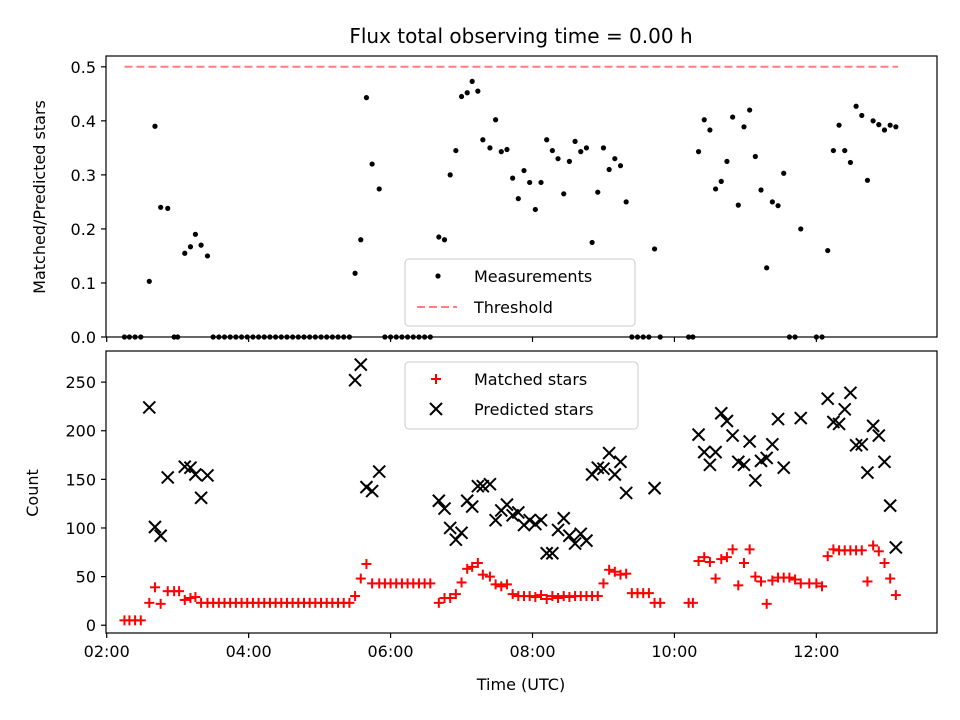  What do you see at coordinates (91, 625) in the screenshot?
I see `y-tick-label: 0` at bounding box center [91, 625].